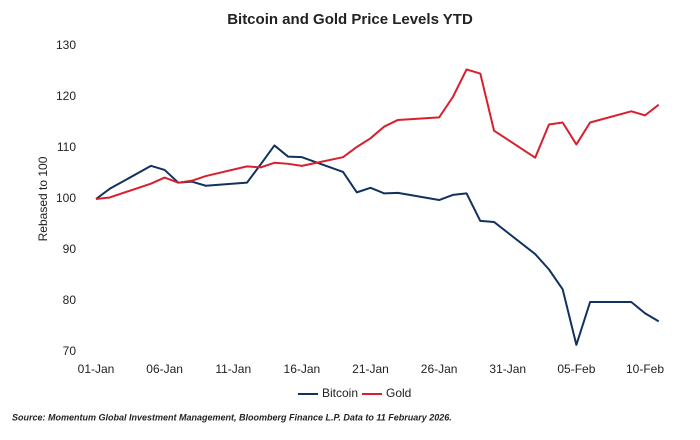 This screenshot has height=440, width=700. I want to click on x-tick-label: 31-Jan, so click(507, 369).